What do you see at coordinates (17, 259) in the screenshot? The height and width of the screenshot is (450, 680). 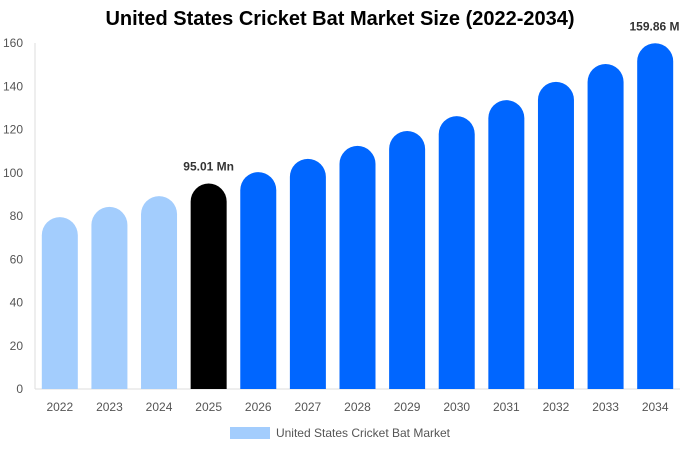 I see `y-tick-label: 60` at bounding box center [17, 259].